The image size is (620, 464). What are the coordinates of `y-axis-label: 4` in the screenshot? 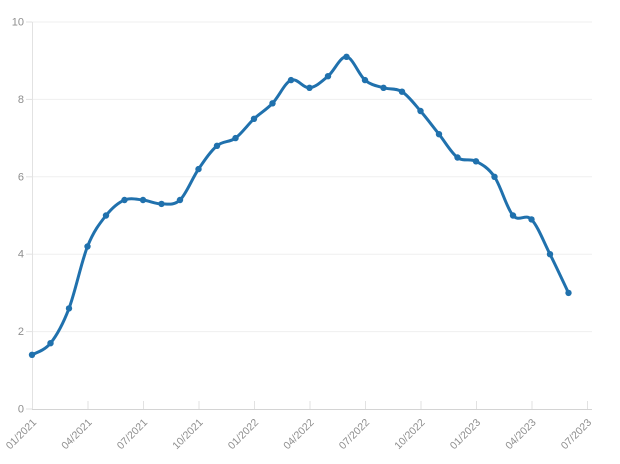 It's located at (21, 255).